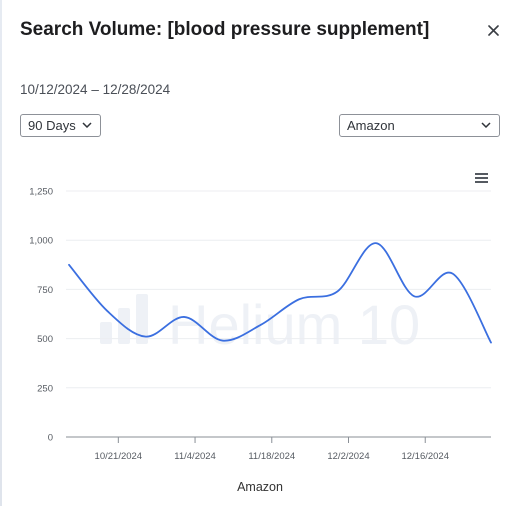 This screenshot has height=506, width=517. What do you see at coordinates (41, 192) in the screenshot?
I see `y-tick-label: 1,250` at bounding box center [41, 192].